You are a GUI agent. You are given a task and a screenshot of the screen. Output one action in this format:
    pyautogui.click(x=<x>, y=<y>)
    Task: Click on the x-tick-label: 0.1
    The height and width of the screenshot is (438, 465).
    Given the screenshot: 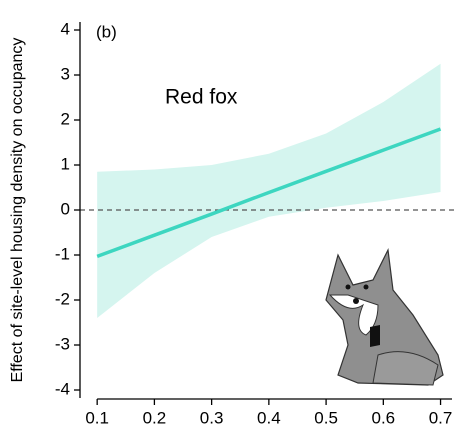 What is the action you would take?
    pyautogui.click(x=97, y=417)
    